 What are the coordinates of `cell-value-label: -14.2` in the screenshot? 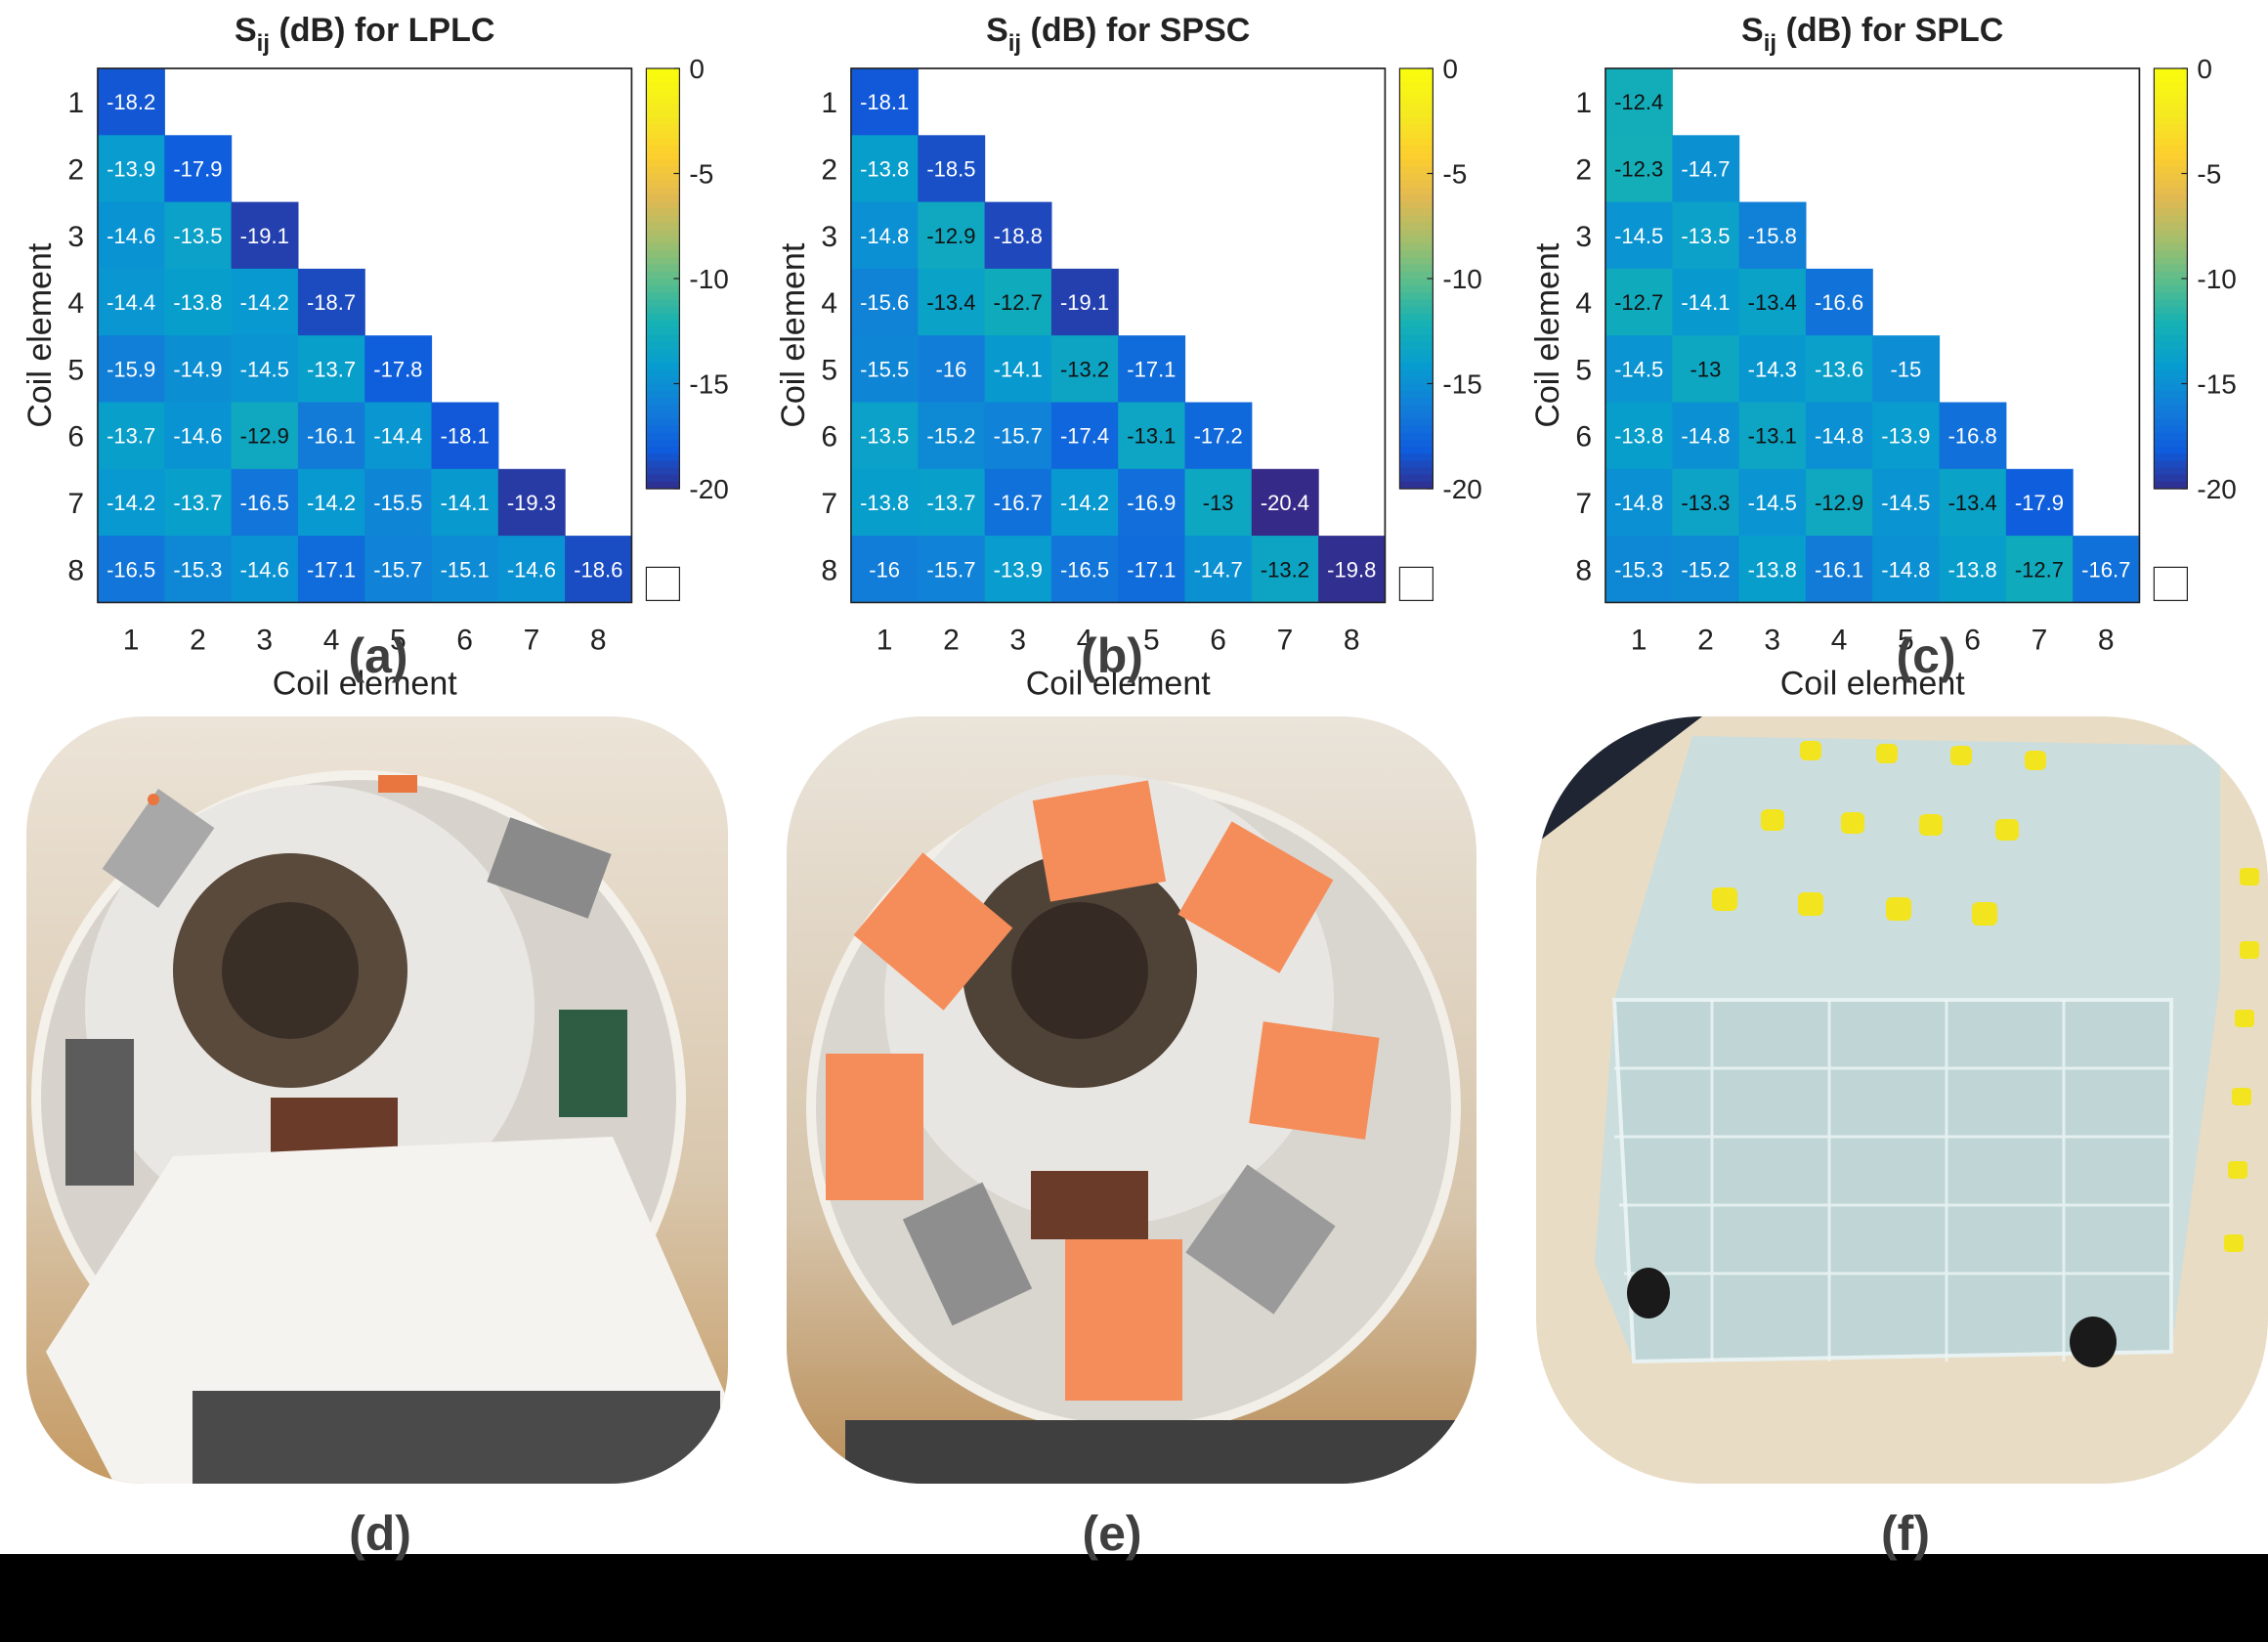 It's located at (131, 503).